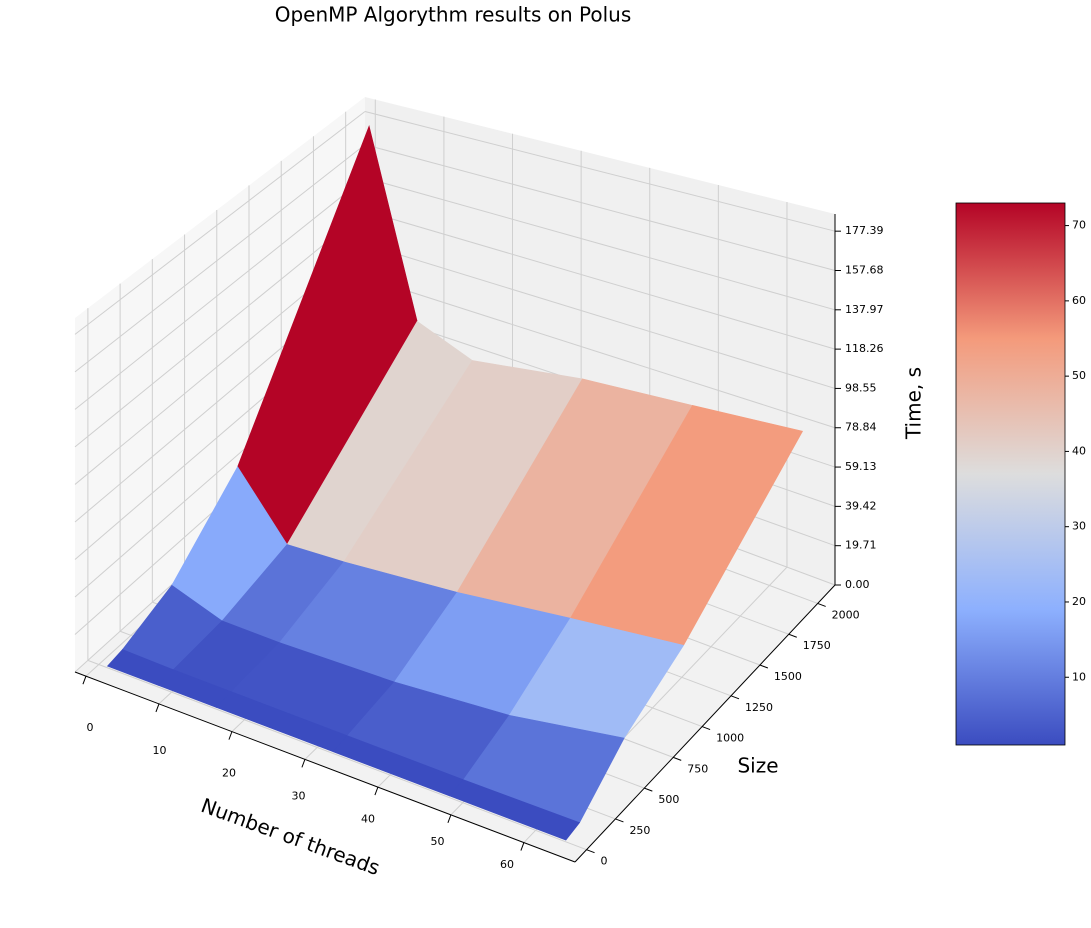 The width and height of the screenshot is (1091, 928). What do you see at coordinates (914, 403) in the screenshot?
I see `z-axis-label: Time, s` at bounding box center [914, 403].